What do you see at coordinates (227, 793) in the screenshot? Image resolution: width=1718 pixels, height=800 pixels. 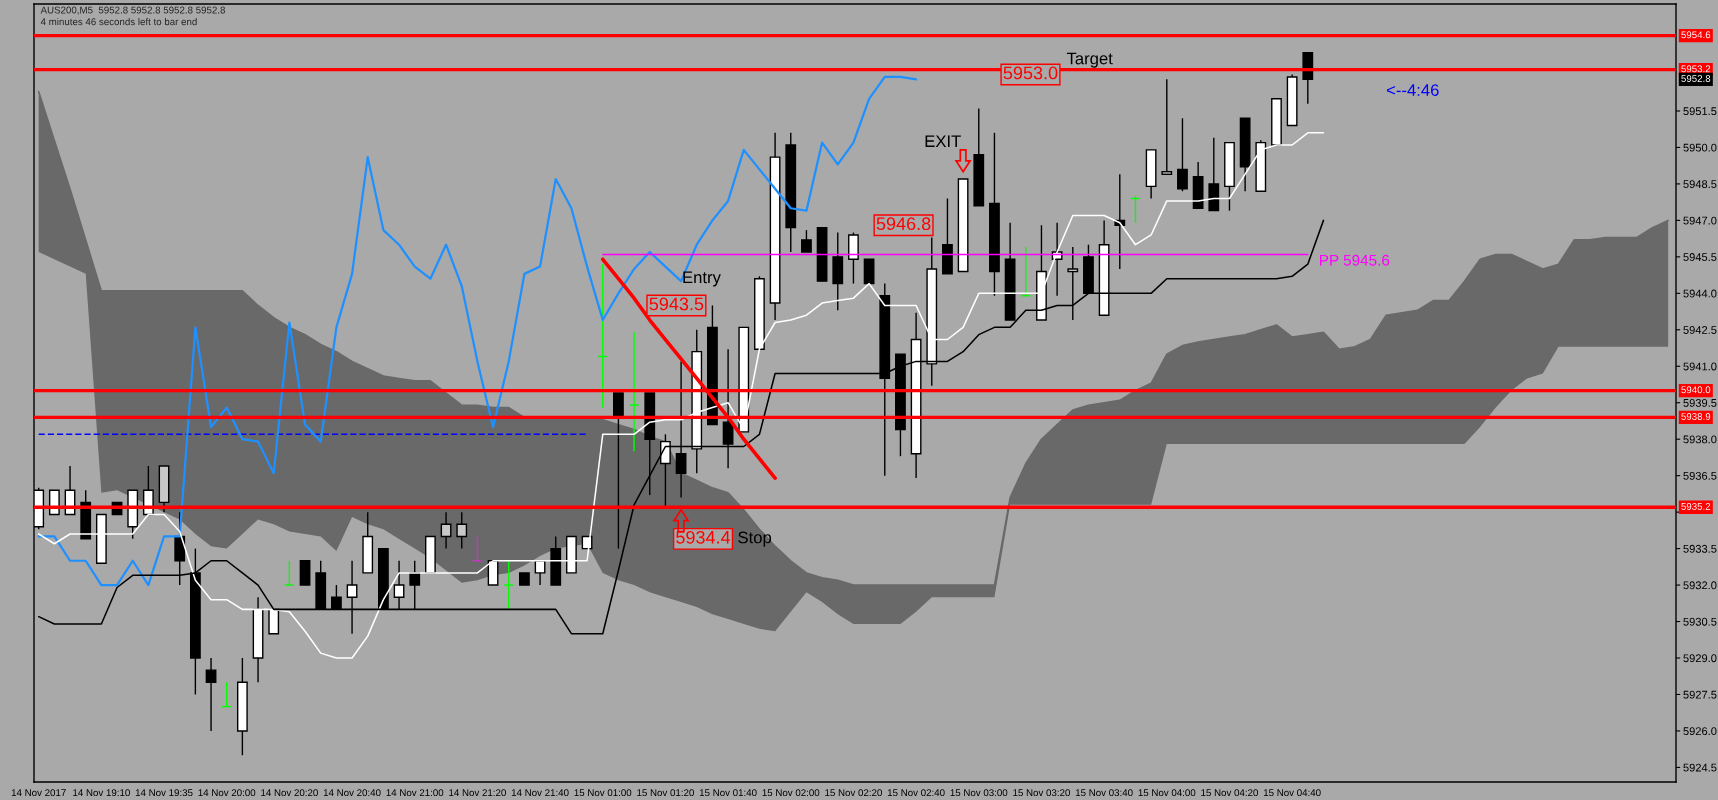 I see `x-tick-label: 14 Nov 20:00` at bounding box center [227, 793].